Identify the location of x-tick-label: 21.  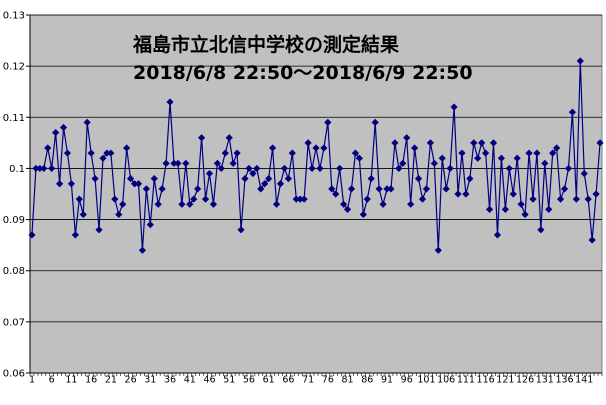
(111, 379).